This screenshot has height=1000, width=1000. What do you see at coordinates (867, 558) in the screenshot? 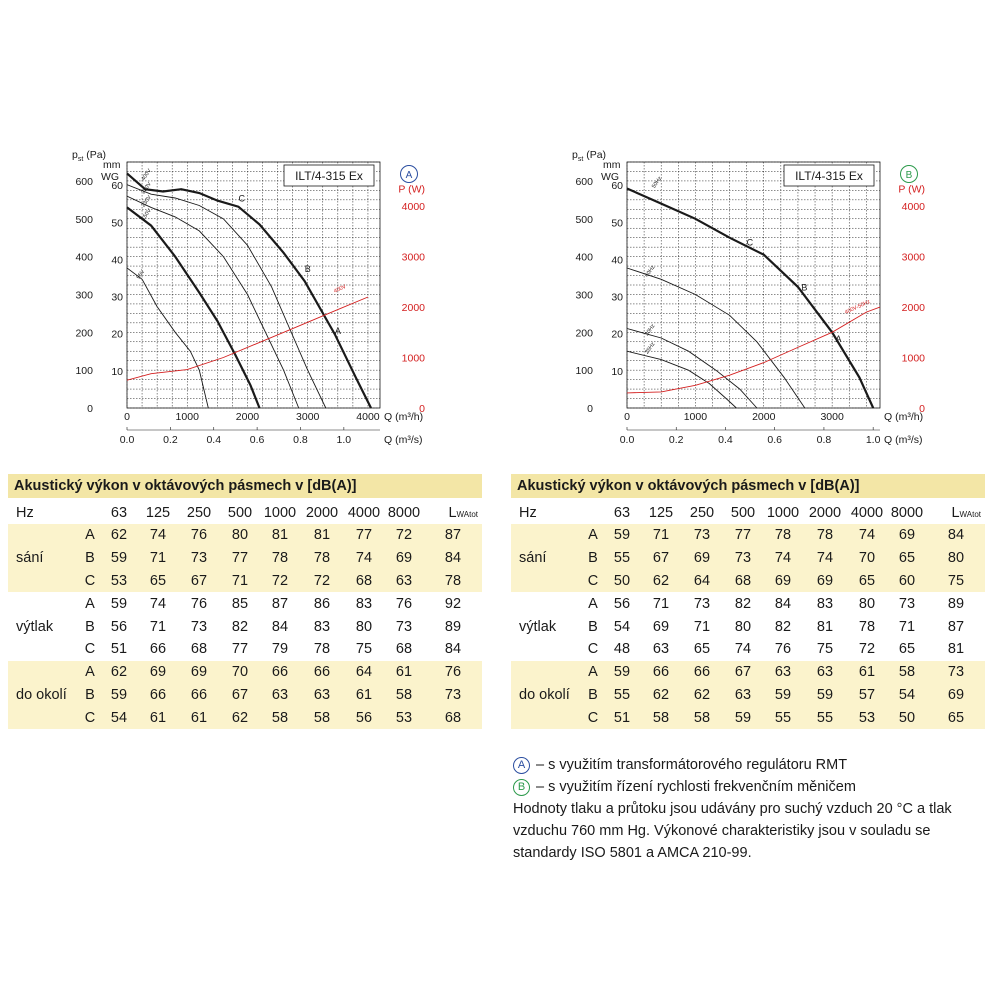
I see `table-cell: 70` at bounding box center [867, 558].